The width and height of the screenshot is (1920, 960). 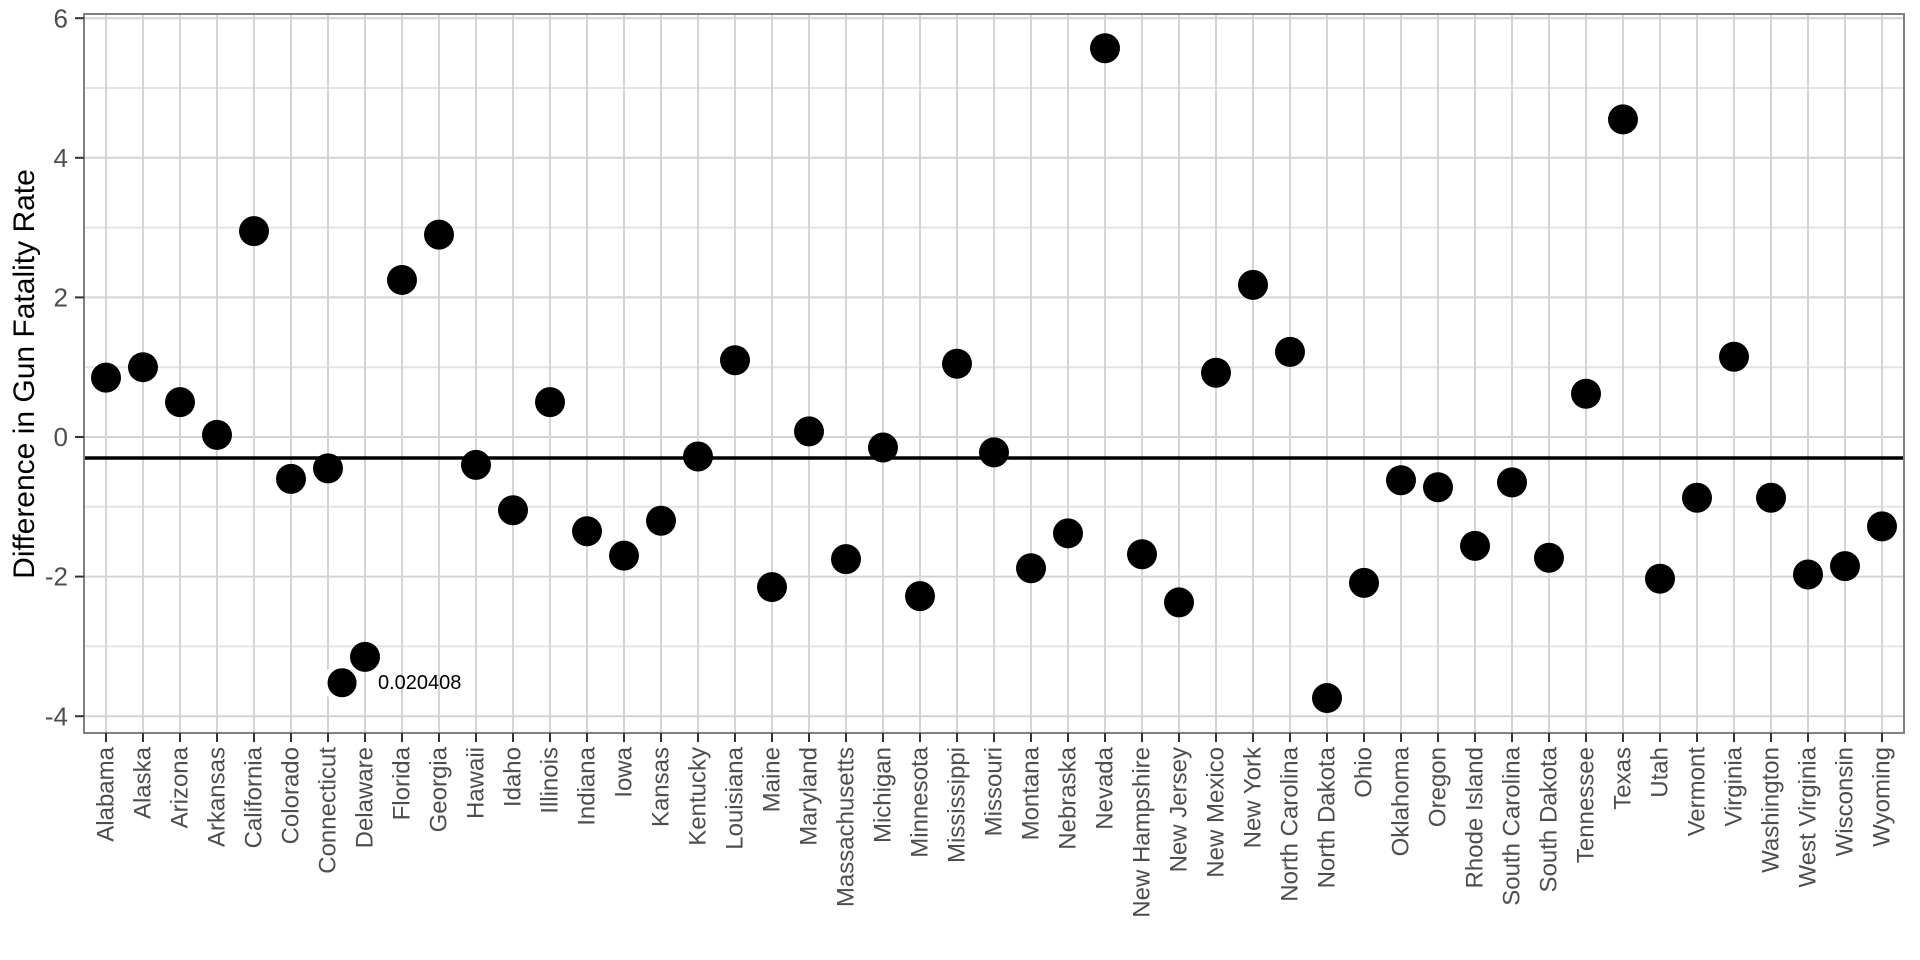 What do you see at coordinates (439, 789) in the screenshot?
I see `x-axis-label-georgia: Georgia` at bounding box center [439, 789].